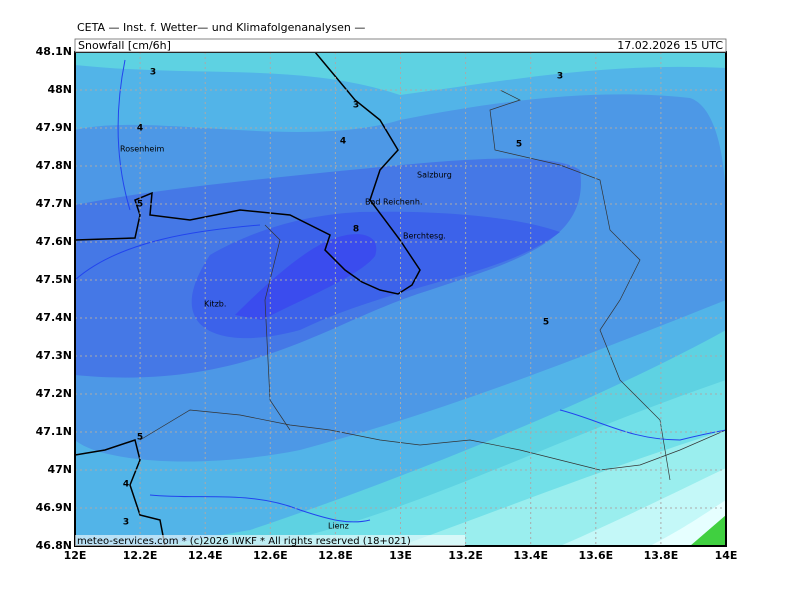  Describe the element at coordinates (338, 526) in the screenshot. I see `place-name: Lienz` at that location.